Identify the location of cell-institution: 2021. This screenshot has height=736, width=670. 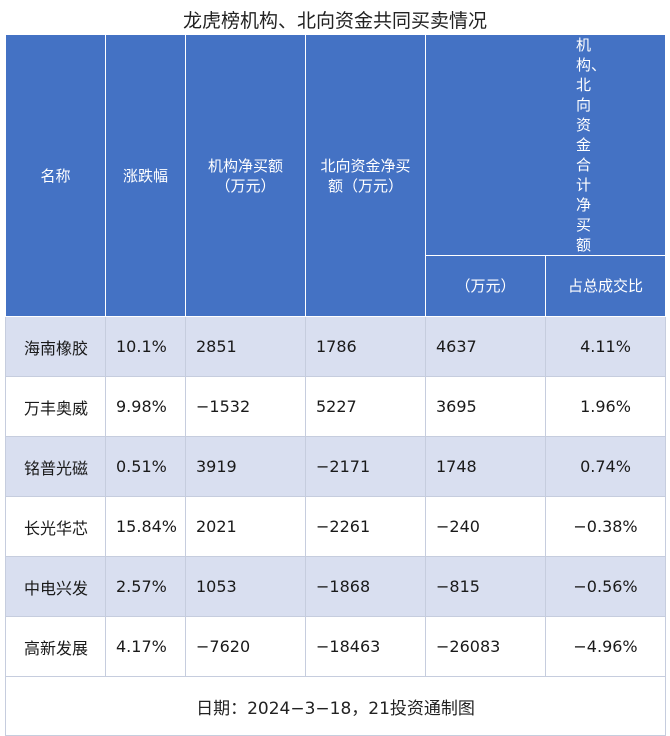
(245, 526).